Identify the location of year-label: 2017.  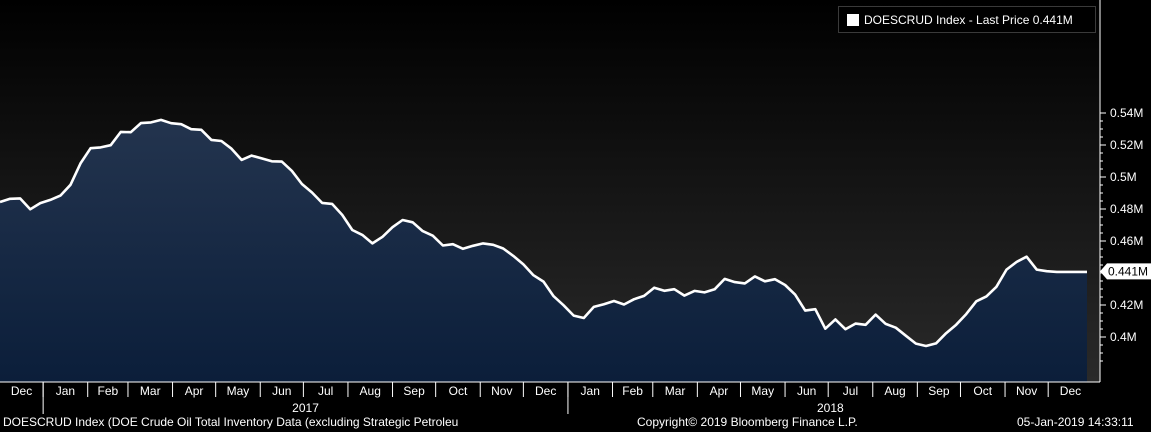
(305, 407).